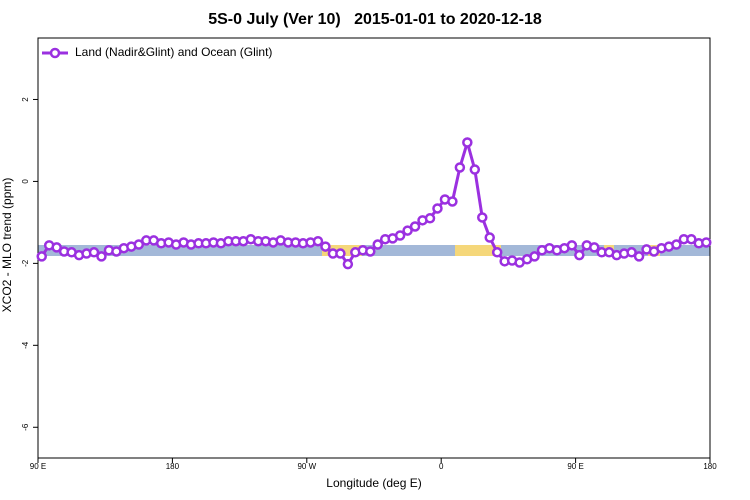 The height and width of the screenshot is (500, 750). What do you see at coordinates (25, 263) in the screenshot?
I see `y-tick-label: -2` at bounding box center [25, 263].